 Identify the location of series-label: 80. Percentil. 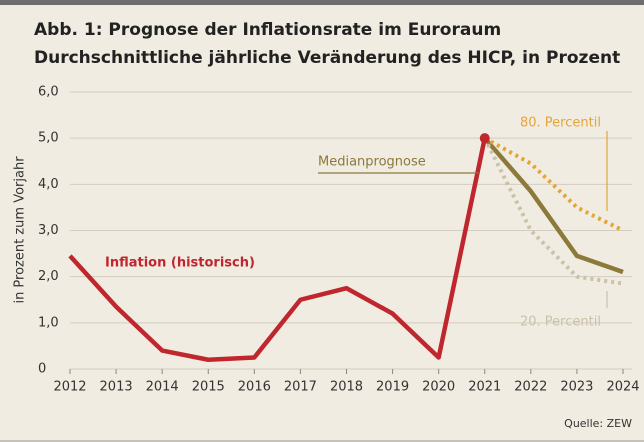
(560, 123).